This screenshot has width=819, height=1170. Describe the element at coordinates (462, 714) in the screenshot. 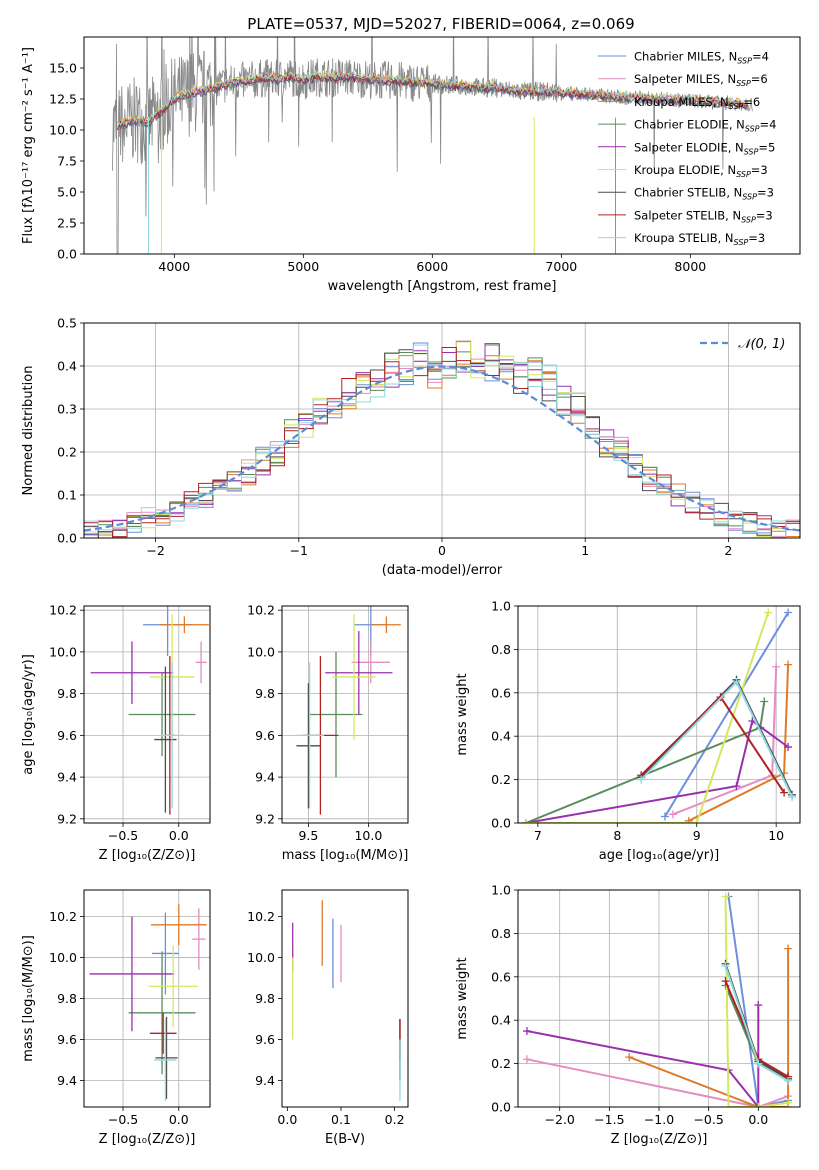

I see `y-axis-label: mass weight` at that location.